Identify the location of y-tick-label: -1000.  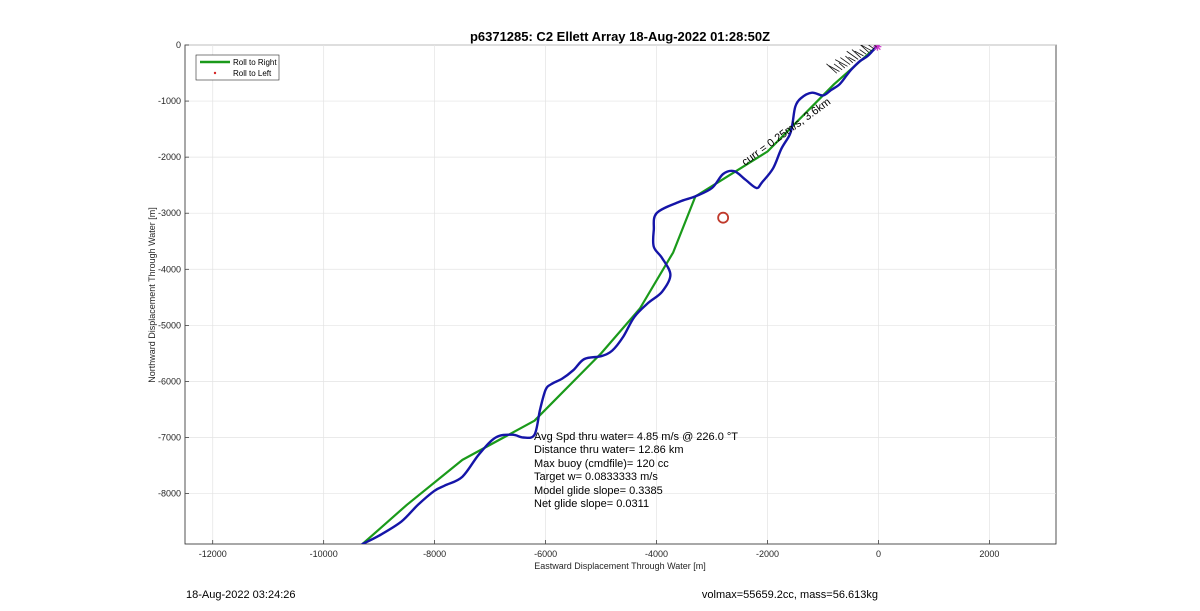
(169, 101).